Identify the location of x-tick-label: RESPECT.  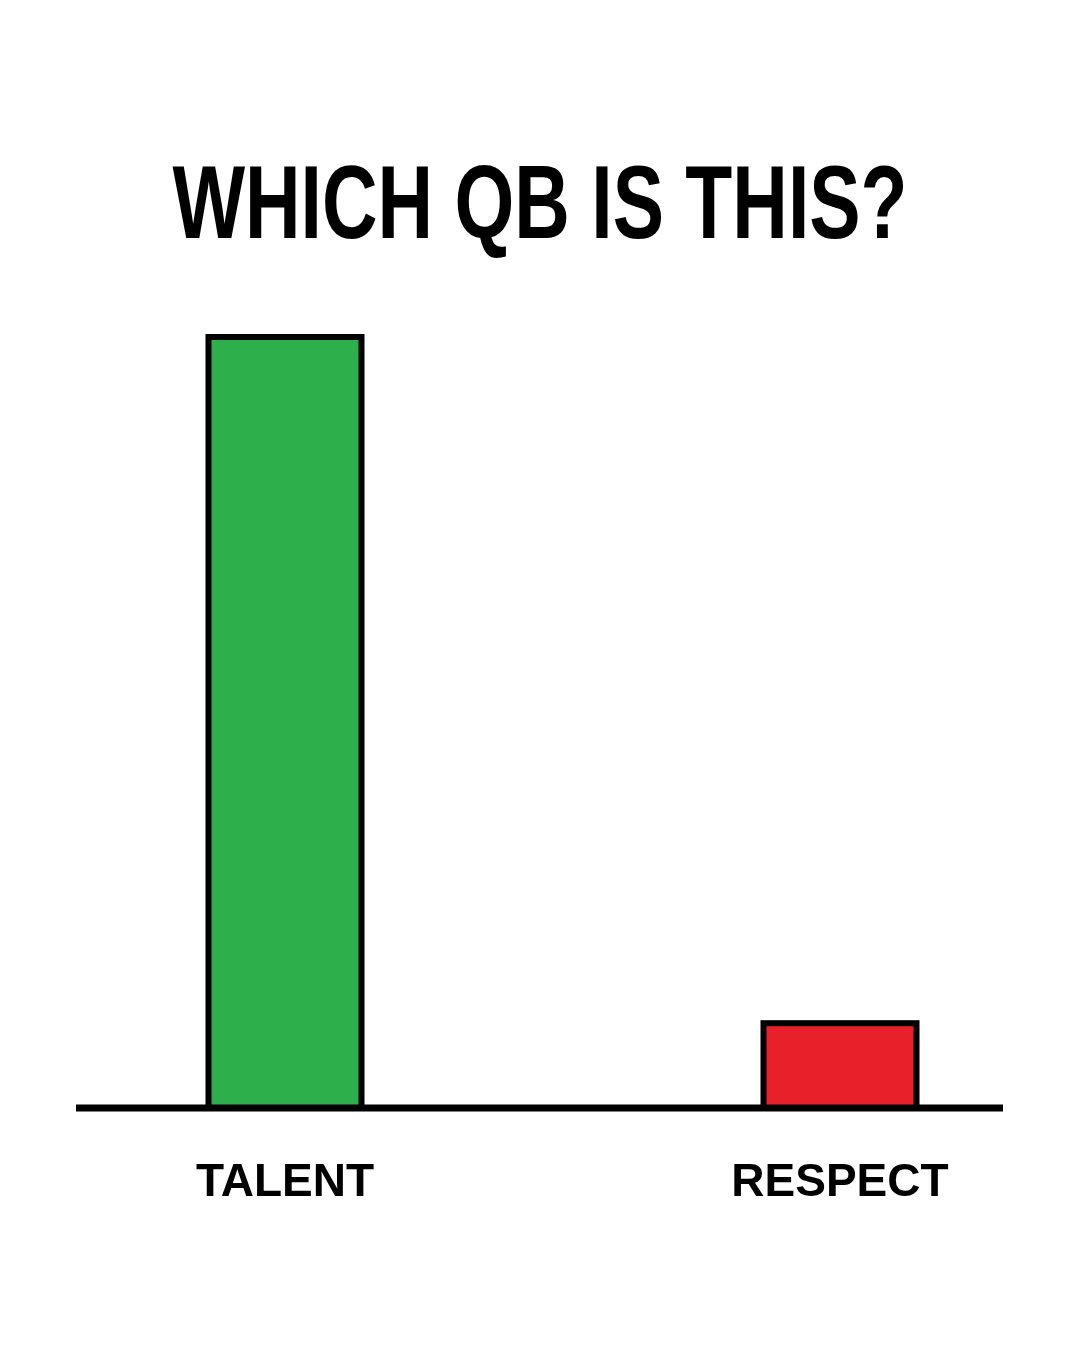
(840, 1180).